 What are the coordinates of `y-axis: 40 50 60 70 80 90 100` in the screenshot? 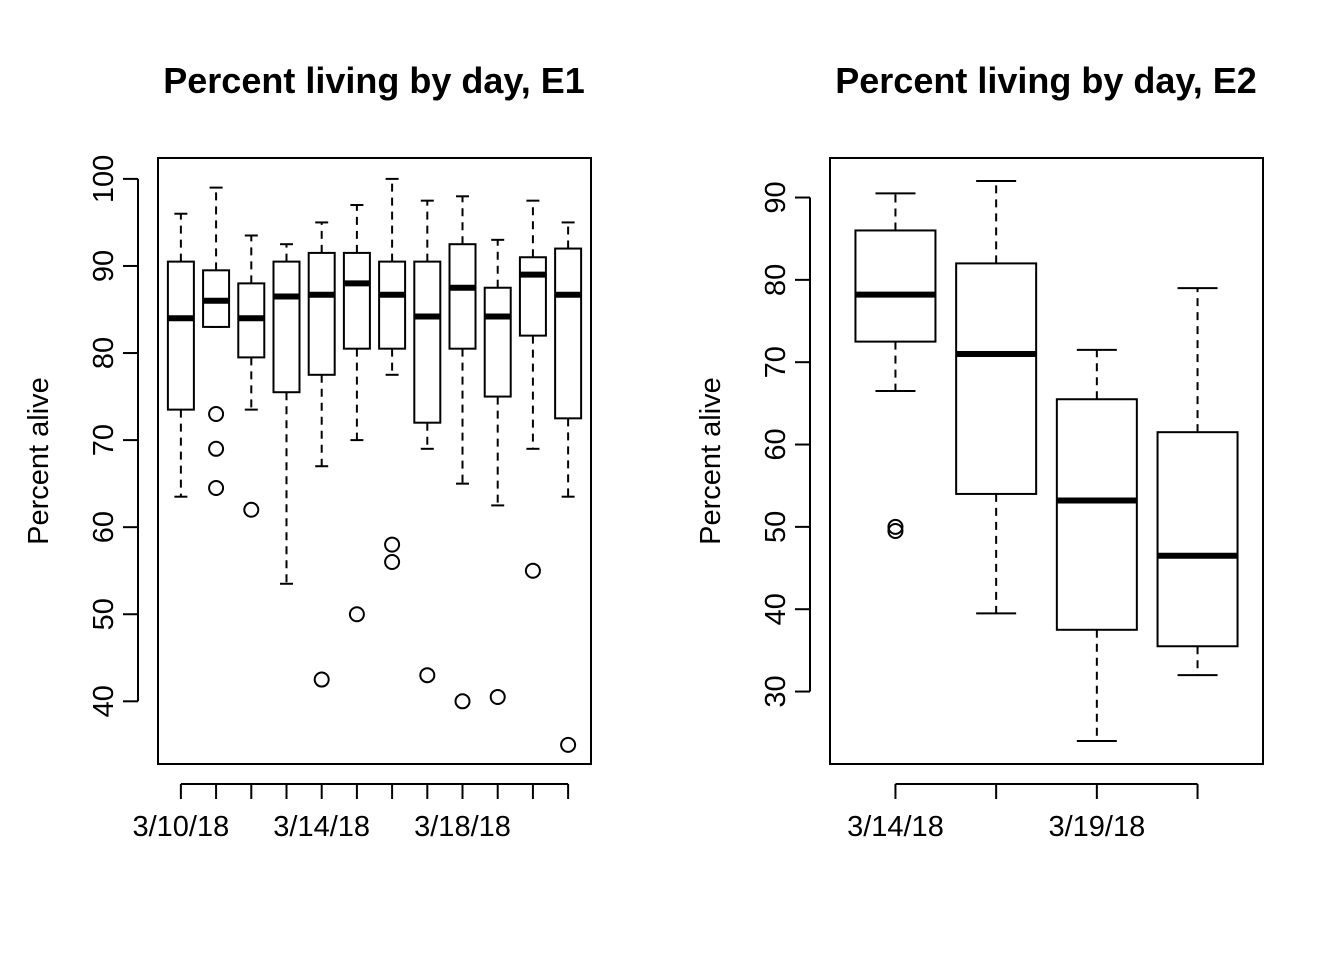 It's located at (113, 436).